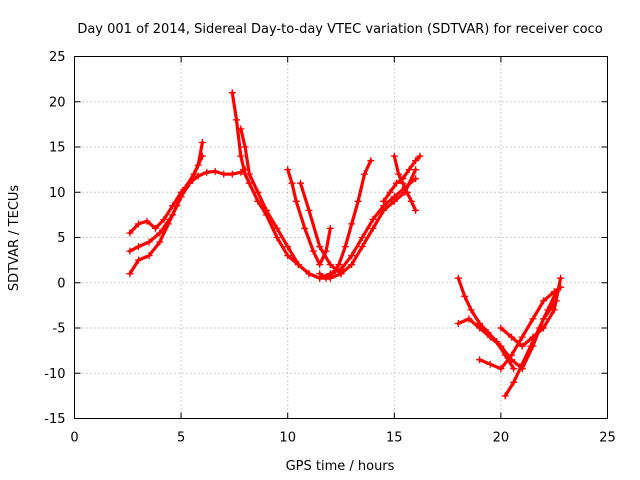 The width and height of the screenshot is (640, 480). Describe the element at coordinates (501, 438) in the screenshot. I see `x-tick-label: 20` at that location.